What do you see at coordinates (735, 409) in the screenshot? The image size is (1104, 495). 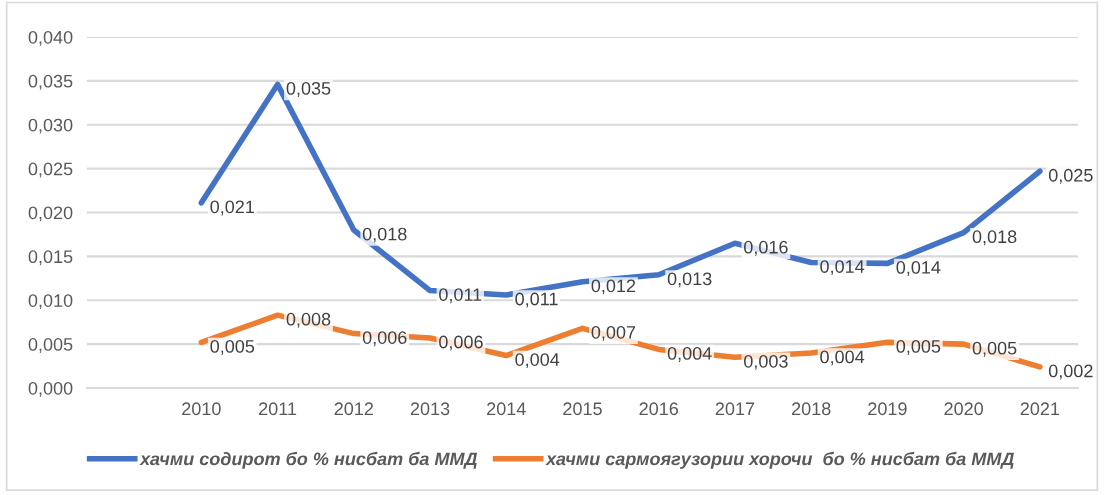 I see `x-tick-label: 2017` at bounding box center [735, 409].